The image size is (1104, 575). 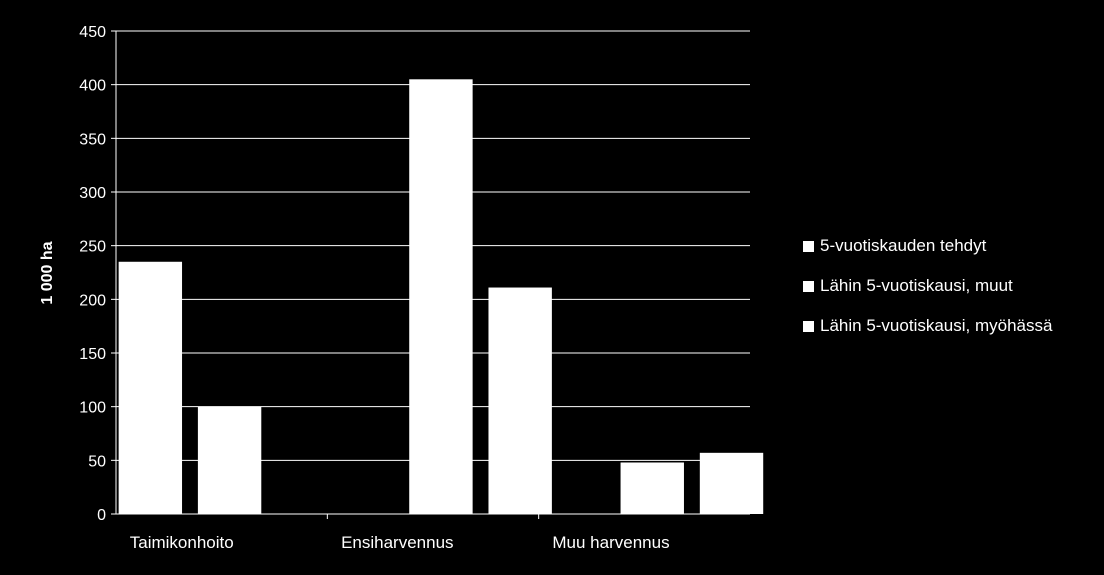 I want to click on legend-label-series-2: Lähin 5-vuotiskausi, muut, so click(x=916, y=285).